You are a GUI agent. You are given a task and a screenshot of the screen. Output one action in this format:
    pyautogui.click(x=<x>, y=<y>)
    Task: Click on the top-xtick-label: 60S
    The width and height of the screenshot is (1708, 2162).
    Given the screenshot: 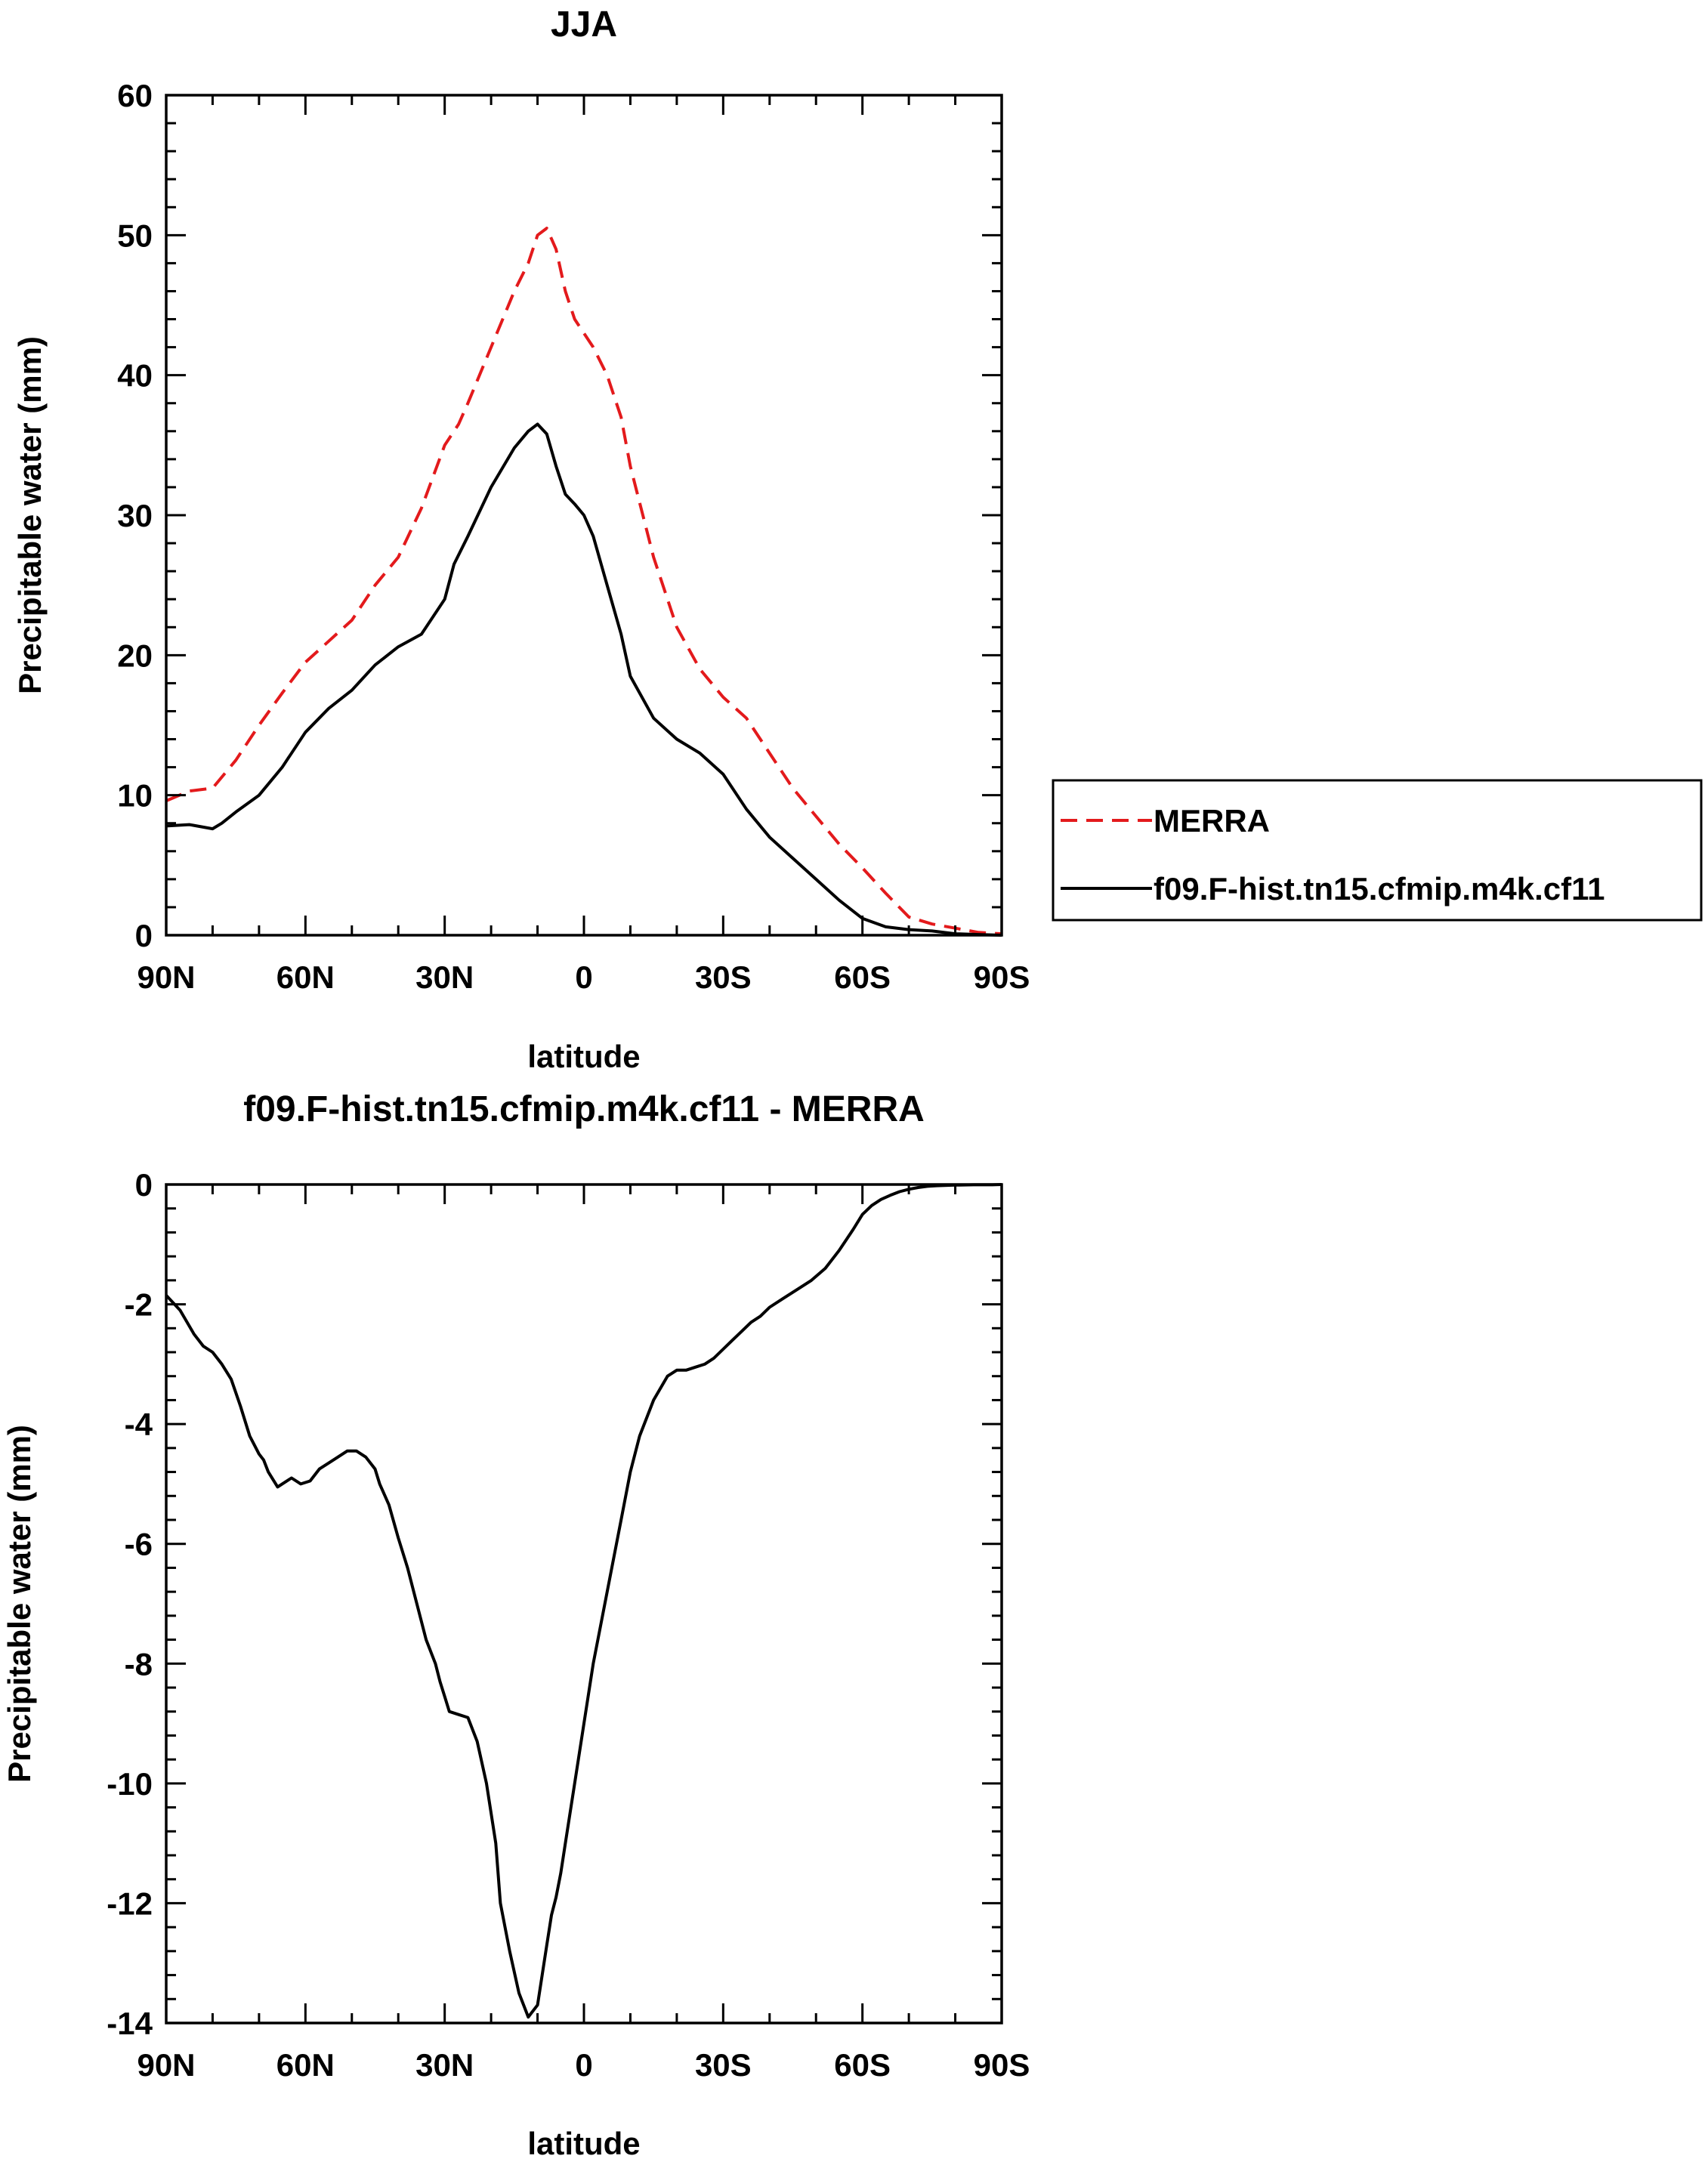 What is the action you would take?
    pyautogui.click(x=862, y=977)
    